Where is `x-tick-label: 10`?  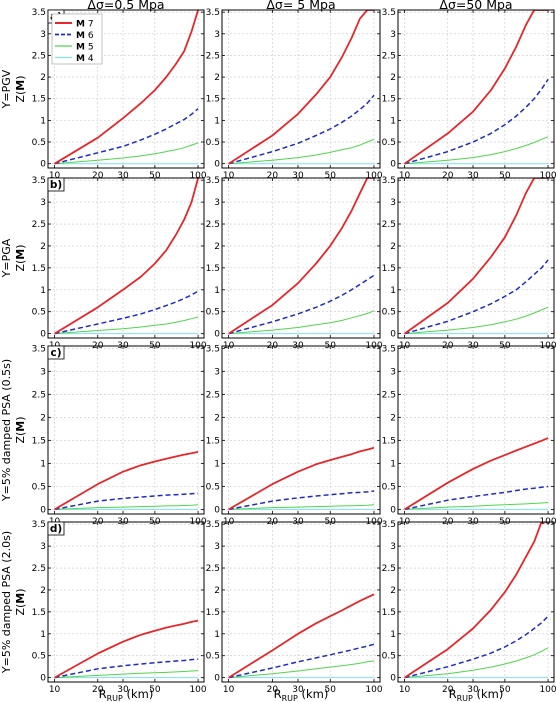 x-tick-label: 10 is located at coordinates (55, 176).